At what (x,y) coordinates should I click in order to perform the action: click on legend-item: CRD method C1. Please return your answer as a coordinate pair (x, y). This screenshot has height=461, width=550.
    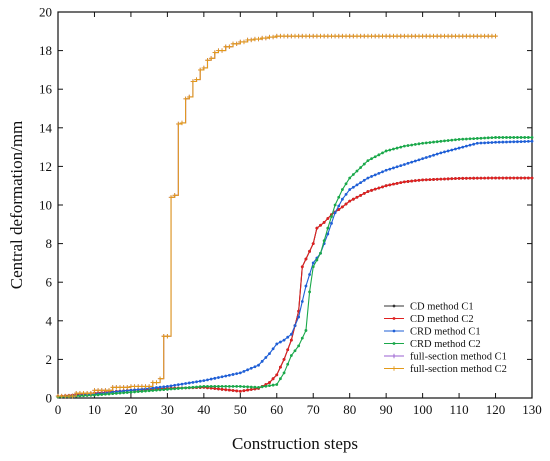
    Looking at the image, I should click on (432, 332).